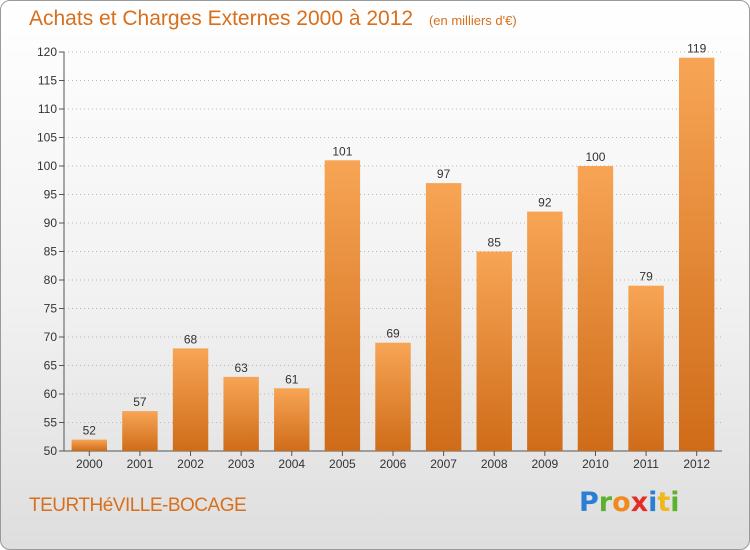 The width and height of the screenshot is (750, 550). Describe the element at coordinates (138, 505) in the screenshot. I see `location-label: TEURTHéVILLE-BOCAGE` at that location.